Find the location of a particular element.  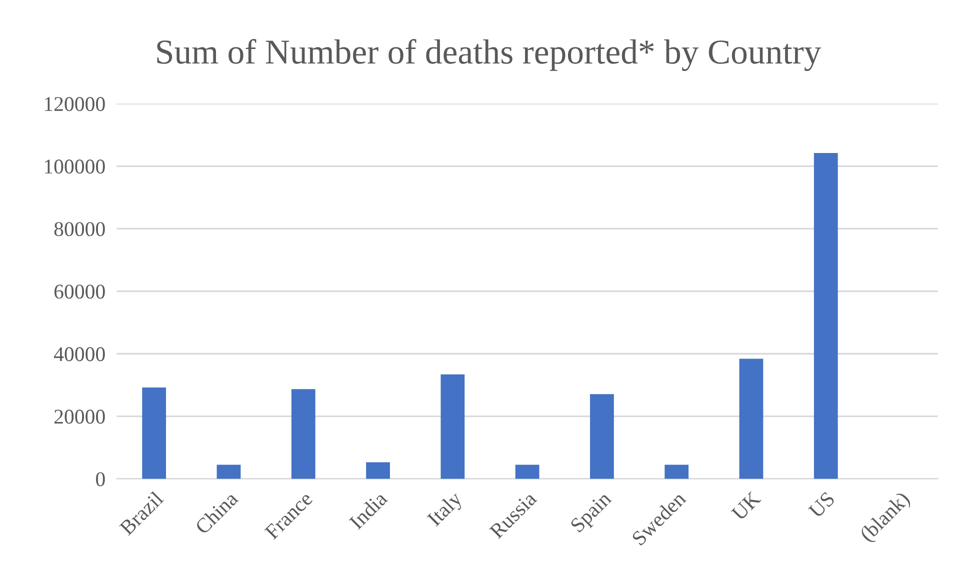

y-tick-label: 100000 is located at coordinates (74, 167).